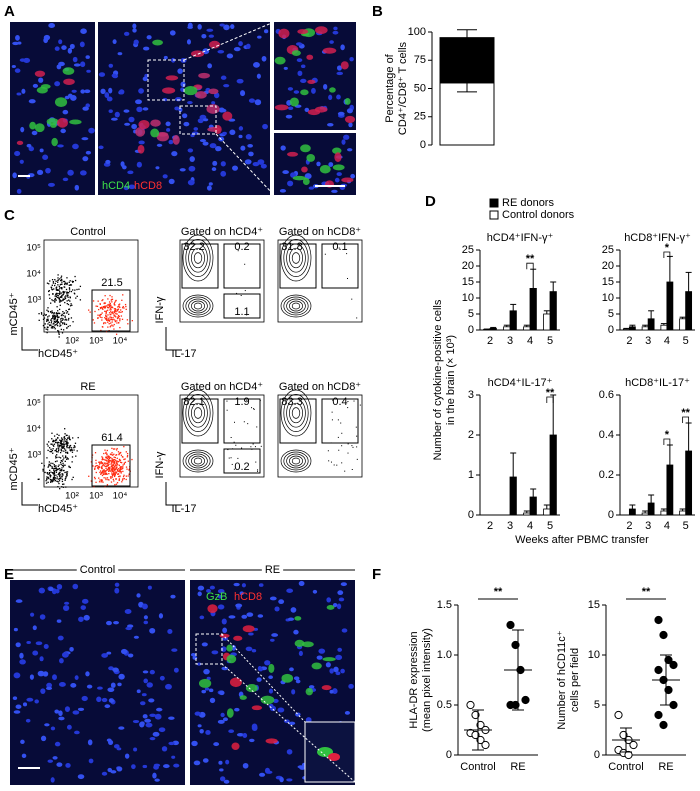  I want to click on quadrant-value: 32.2, so click(193, 247).